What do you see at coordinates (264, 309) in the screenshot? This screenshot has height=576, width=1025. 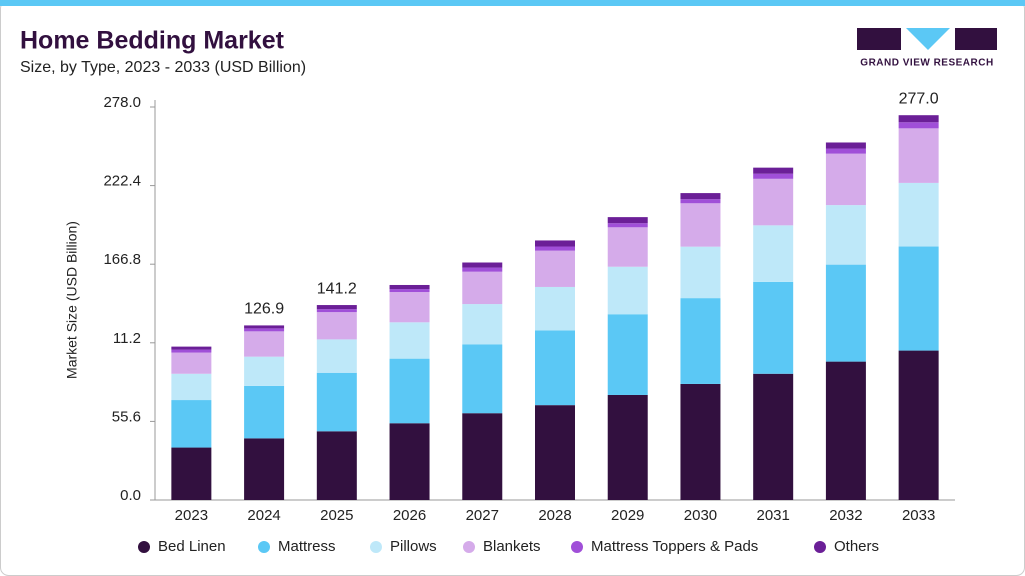 I see `total-label: 126.9` at bounding box center [264, 309].